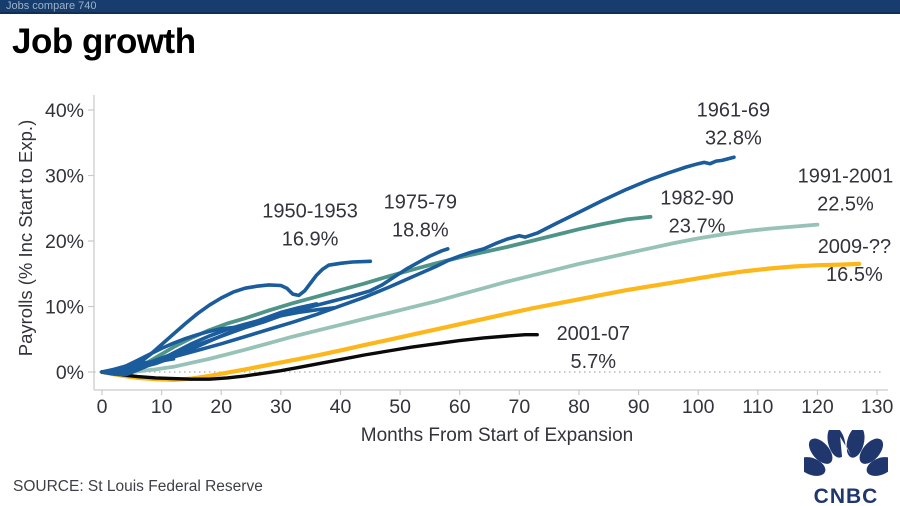 This screenshot has width=900, height=506. I want to click on source-credit: SOURCE: St Louis Federal Reserve, so click(138, 486).